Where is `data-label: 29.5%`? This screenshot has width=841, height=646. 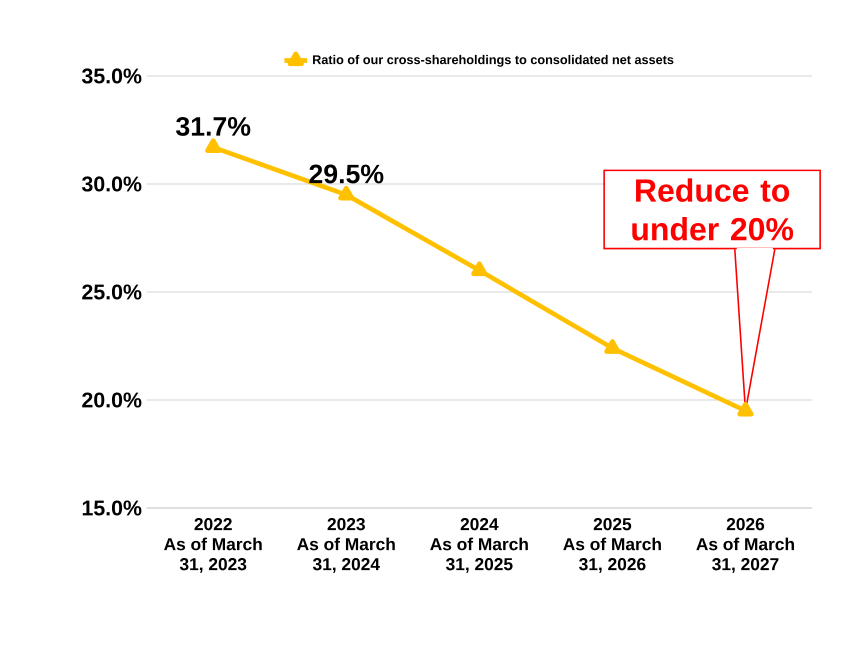 data-label: 29.5% is located at coordinates (346, 174).